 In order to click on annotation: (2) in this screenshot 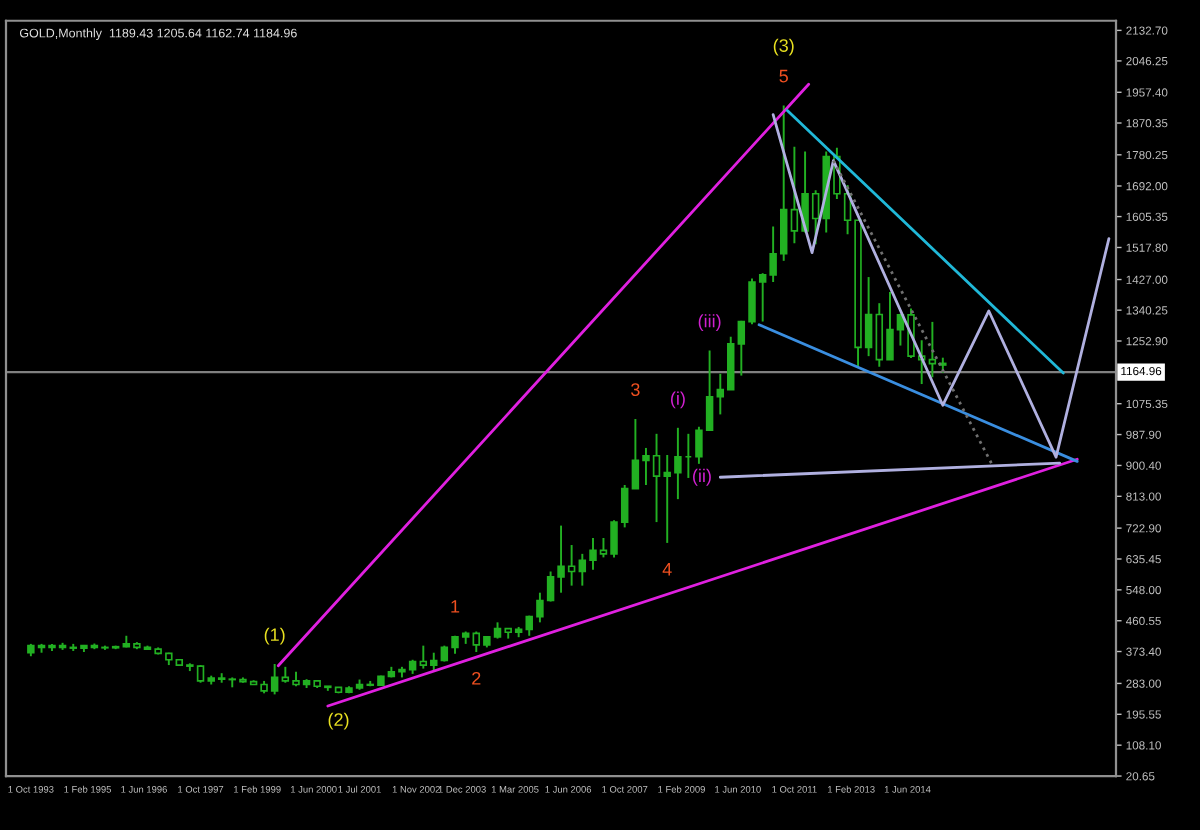, I will do `click(338, 721)`.